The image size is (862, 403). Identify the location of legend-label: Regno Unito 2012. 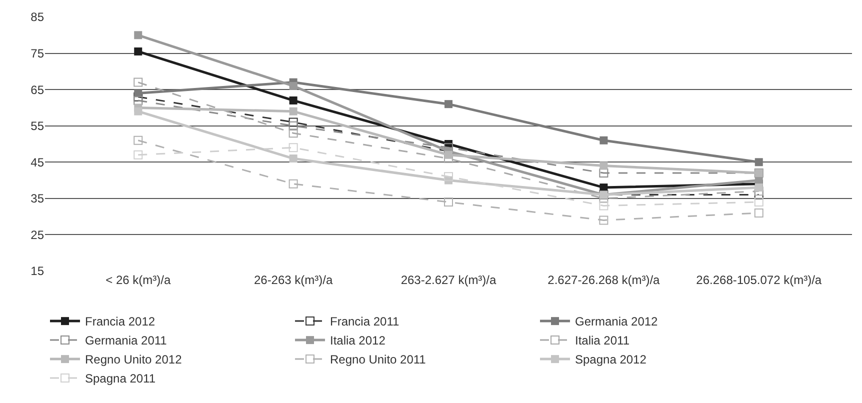
(133, 359).